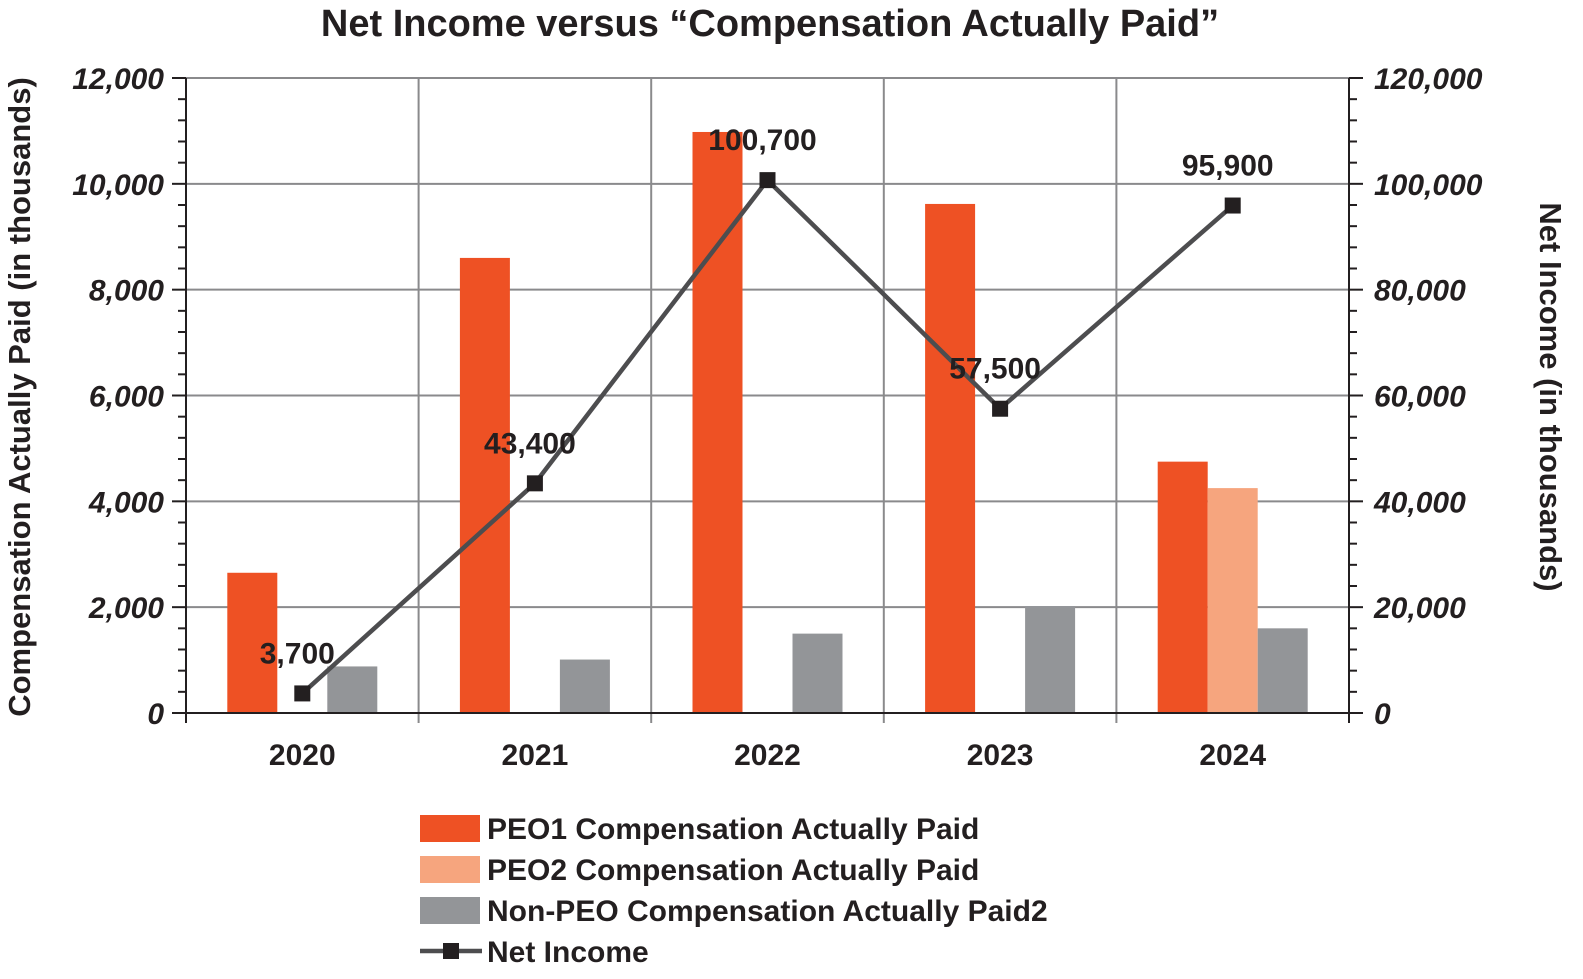 The width and height of the screenshot is (1583, 979). I want to click on legend-label: Non-PEO Compensation Actually Paid2, so click(767, 911).